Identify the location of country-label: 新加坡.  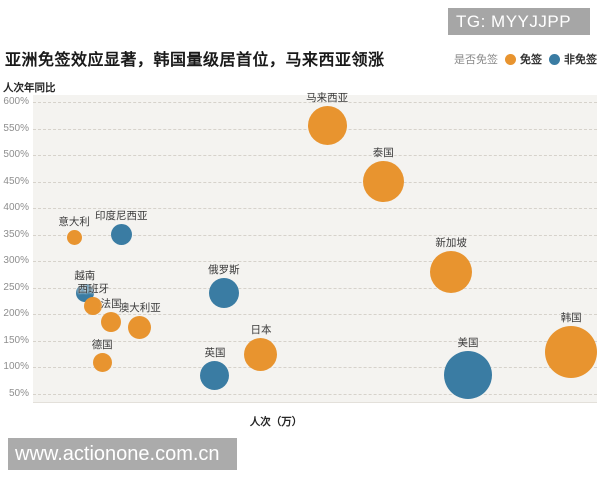
(451, 242).